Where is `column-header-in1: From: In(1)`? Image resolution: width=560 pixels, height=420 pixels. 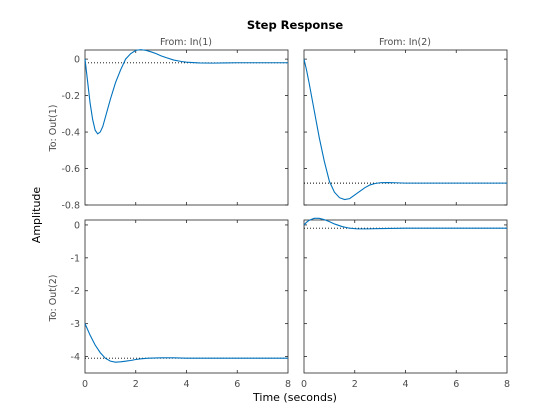
column-header-in1: From: In(1) is located at coordinates (186, 42).